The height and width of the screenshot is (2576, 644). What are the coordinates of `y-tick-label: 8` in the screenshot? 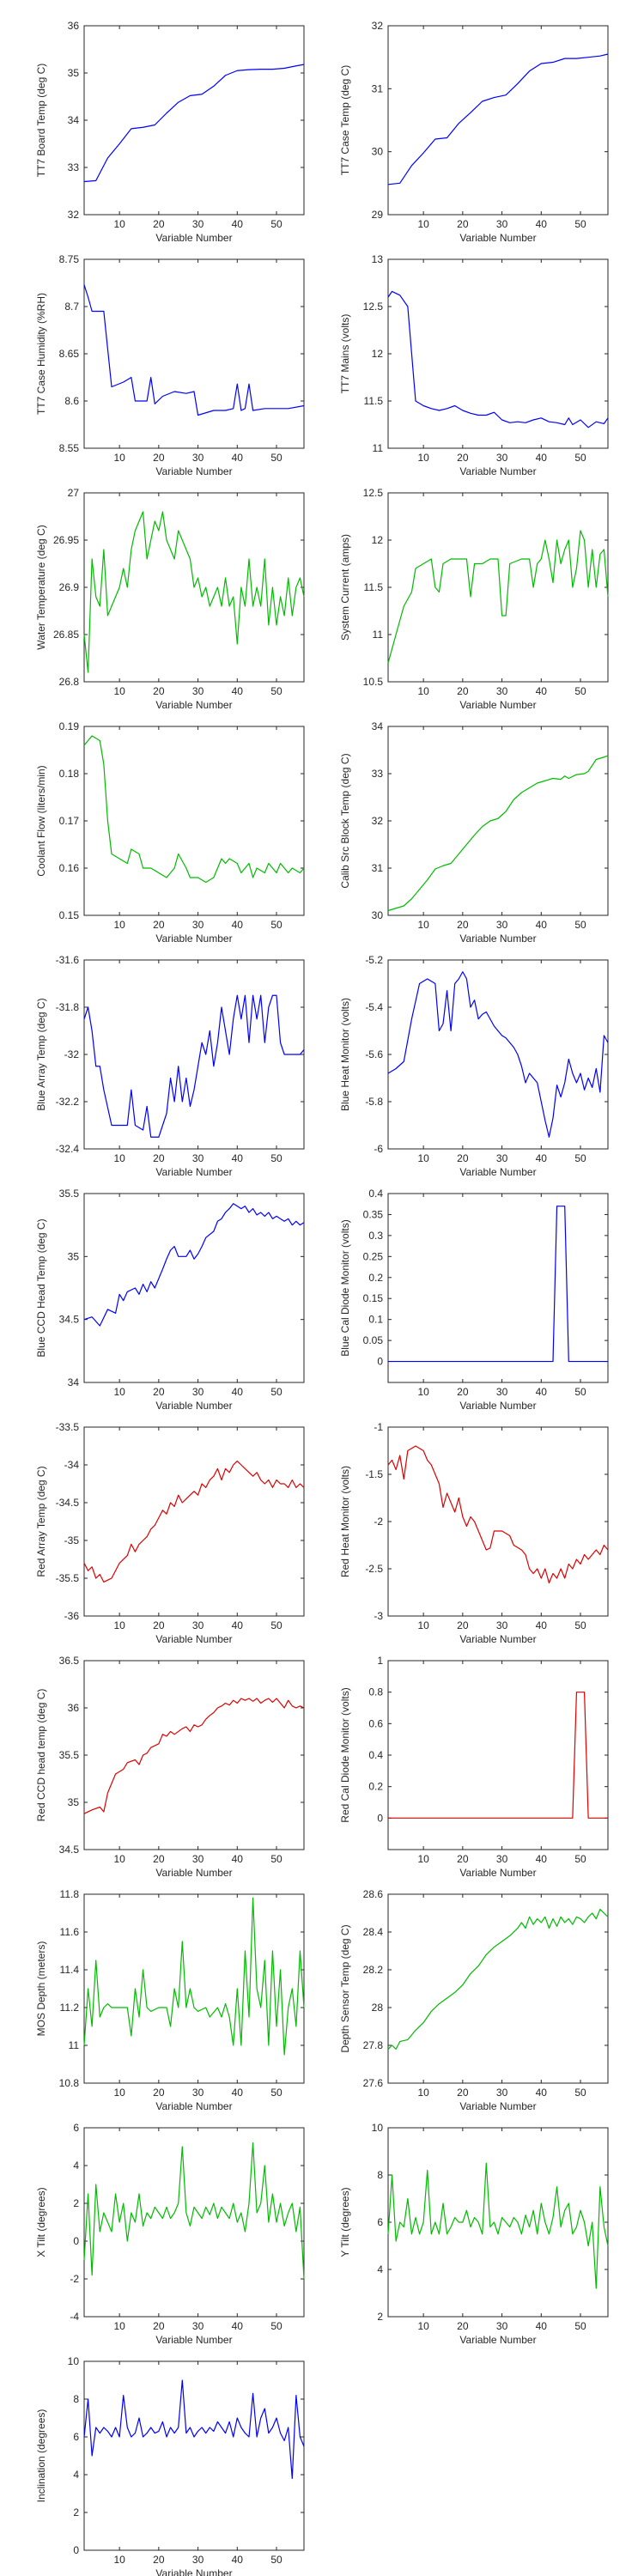 It's located at (380, 2175).